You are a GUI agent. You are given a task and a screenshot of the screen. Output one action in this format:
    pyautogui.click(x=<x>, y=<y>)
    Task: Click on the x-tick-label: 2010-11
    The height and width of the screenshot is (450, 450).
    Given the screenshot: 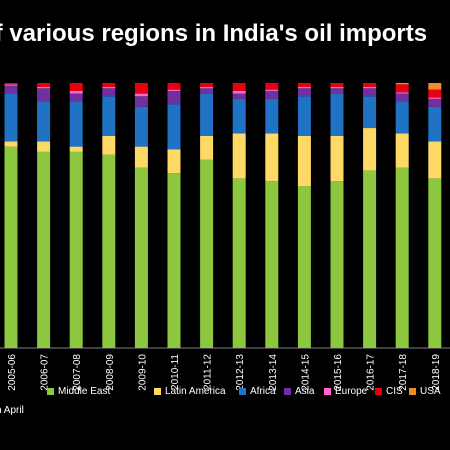 What is the action you would take?
    pyautogui.click(x=175, y=372)
    